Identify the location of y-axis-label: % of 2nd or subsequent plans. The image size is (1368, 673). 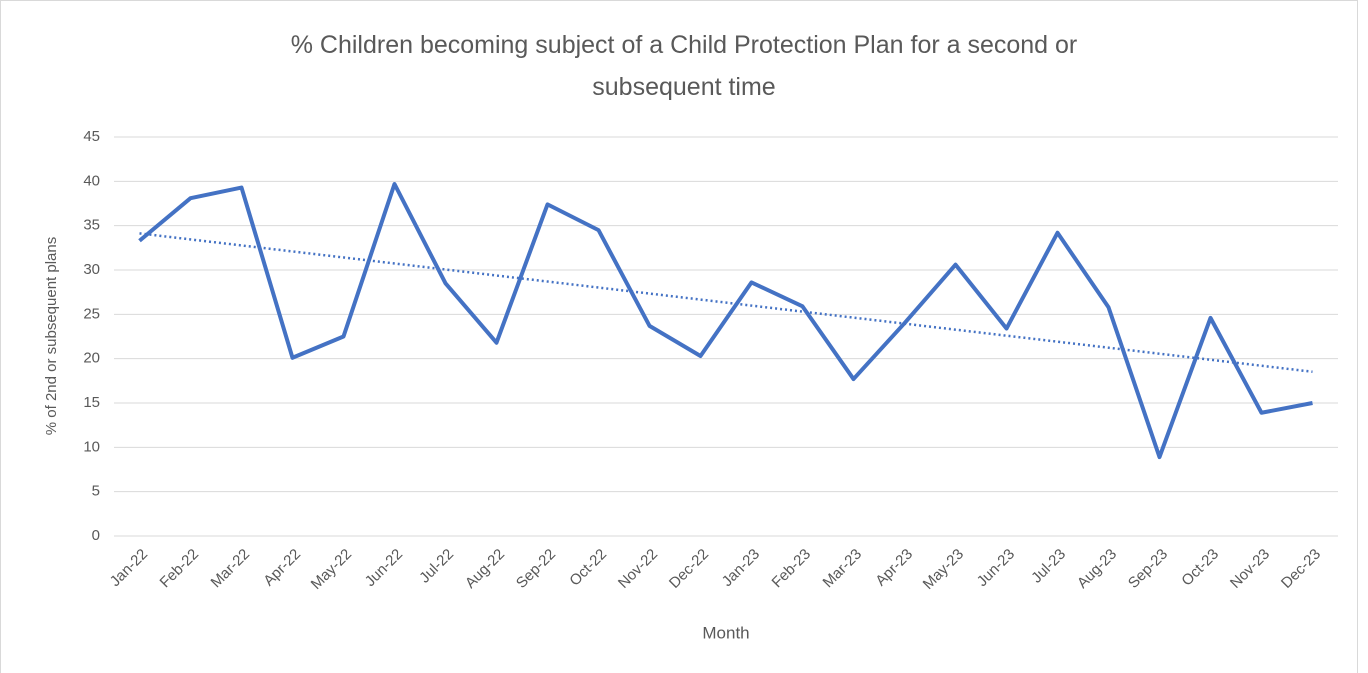
(51, 336).